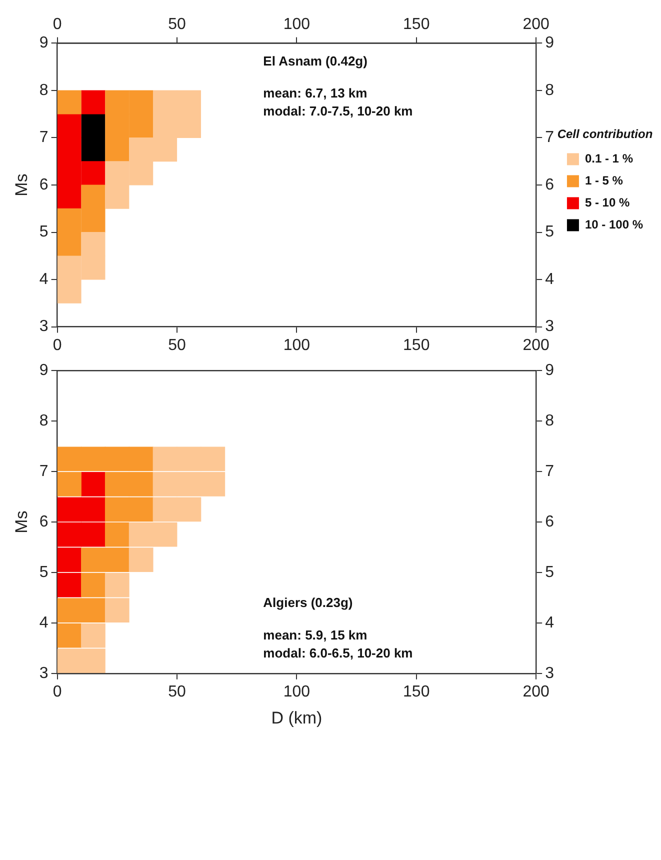  Describe the element at coordinates (43, 185) in the screenshot. I see `y-tick-label: 6` at that location.